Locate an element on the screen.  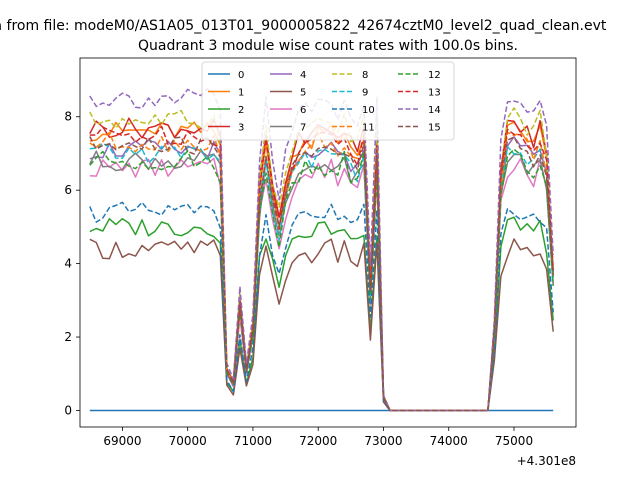
legend-label-2: 2 is located at coordinates (241, 110).